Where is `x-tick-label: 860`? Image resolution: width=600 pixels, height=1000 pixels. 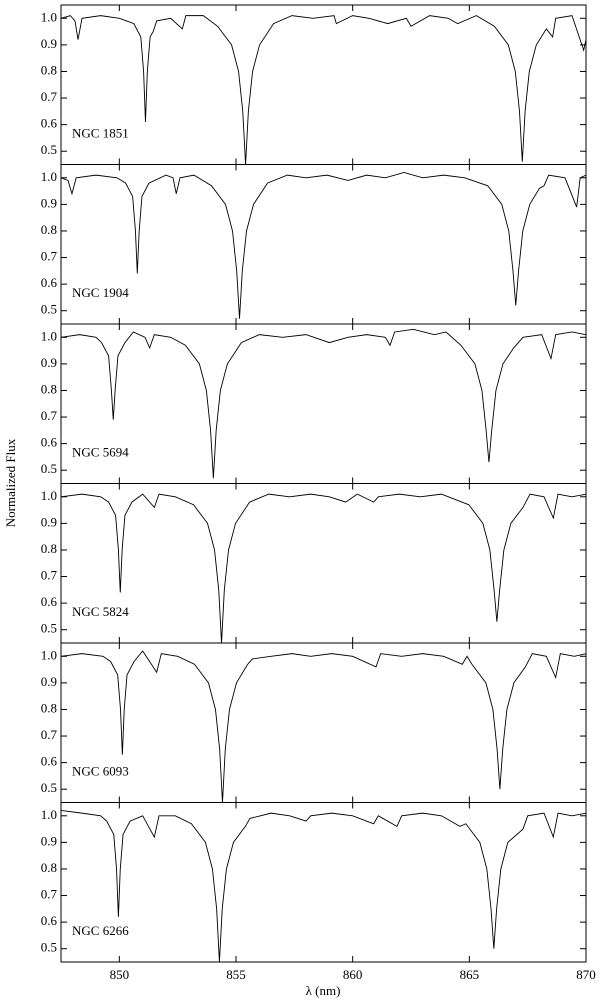
x-tick-label: 860 is located at coordinates (353, 974).